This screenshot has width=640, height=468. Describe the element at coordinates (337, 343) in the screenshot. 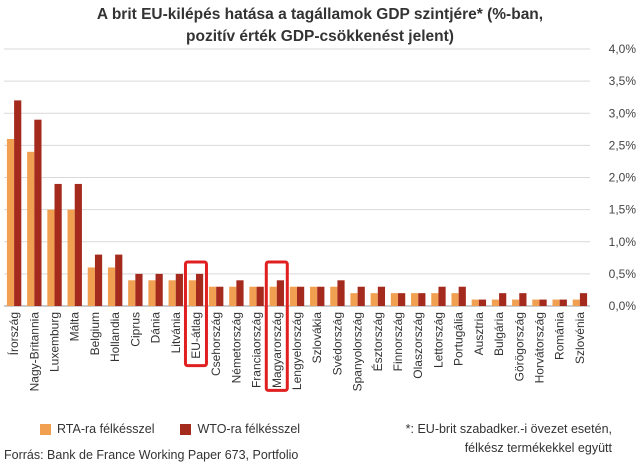

I see `x-tick-label: Svédország` at that location.